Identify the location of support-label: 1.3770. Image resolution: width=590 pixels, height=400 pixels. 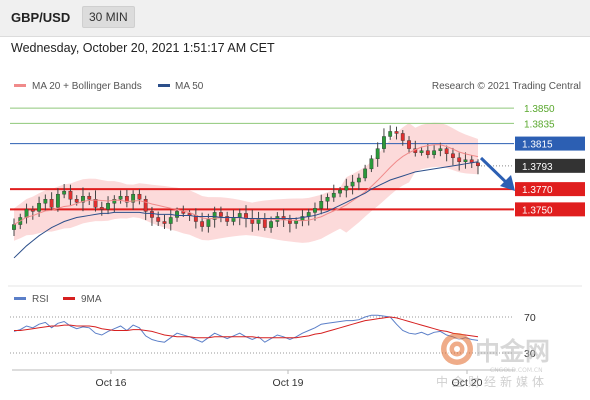
(537, 190).